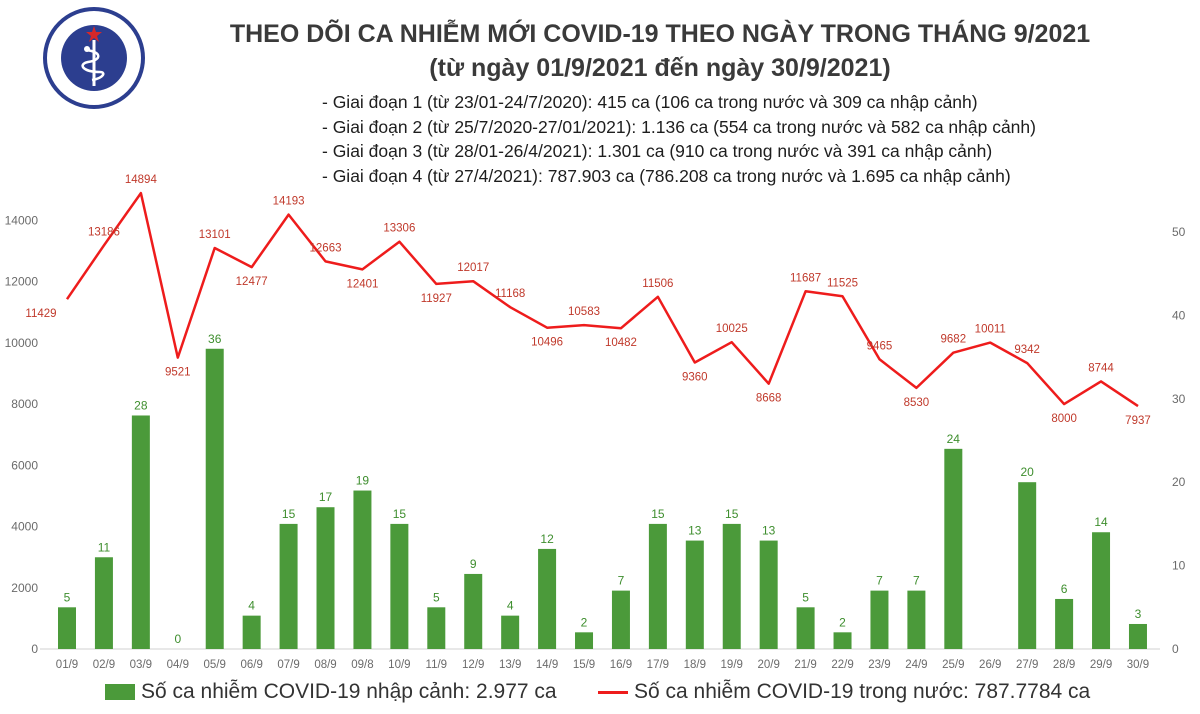 Image resolution: width=1200 pixels, height=714 pixels. I want to click on domestic-cases-value-label: 11506, so click(657, 284).